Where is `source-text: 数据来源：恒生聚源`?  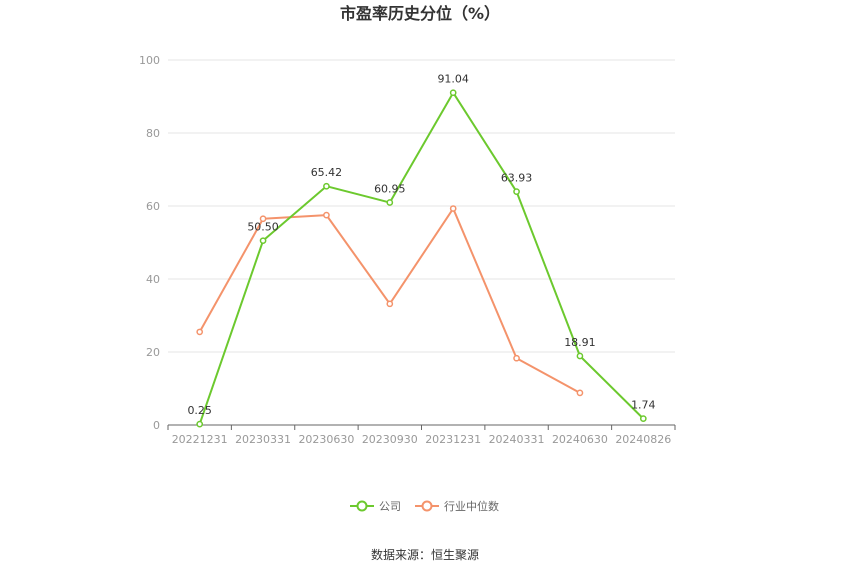
source-text: 数据来源：恒生聚源 is located at coordinates (425, 554).